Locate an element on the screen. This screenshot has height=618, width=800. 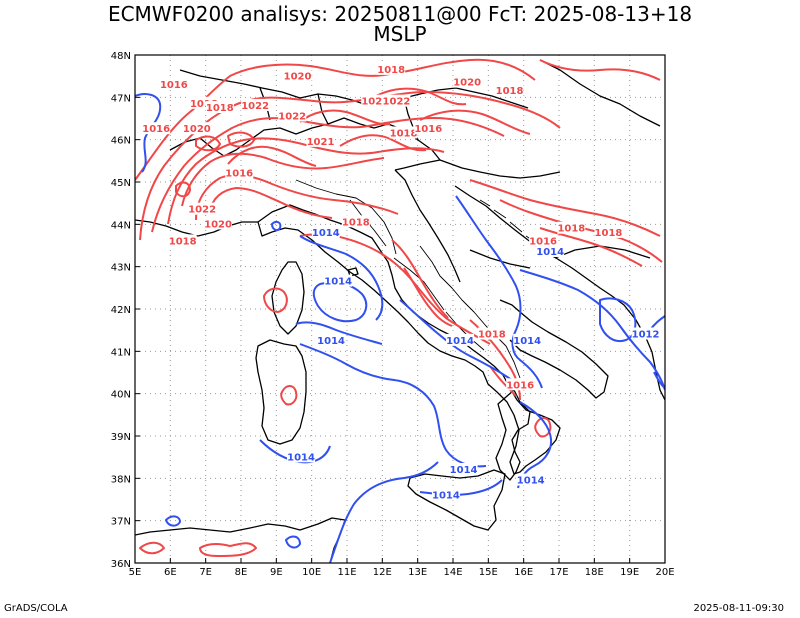
lat-label: 38N is located at coordinates (121, 479).